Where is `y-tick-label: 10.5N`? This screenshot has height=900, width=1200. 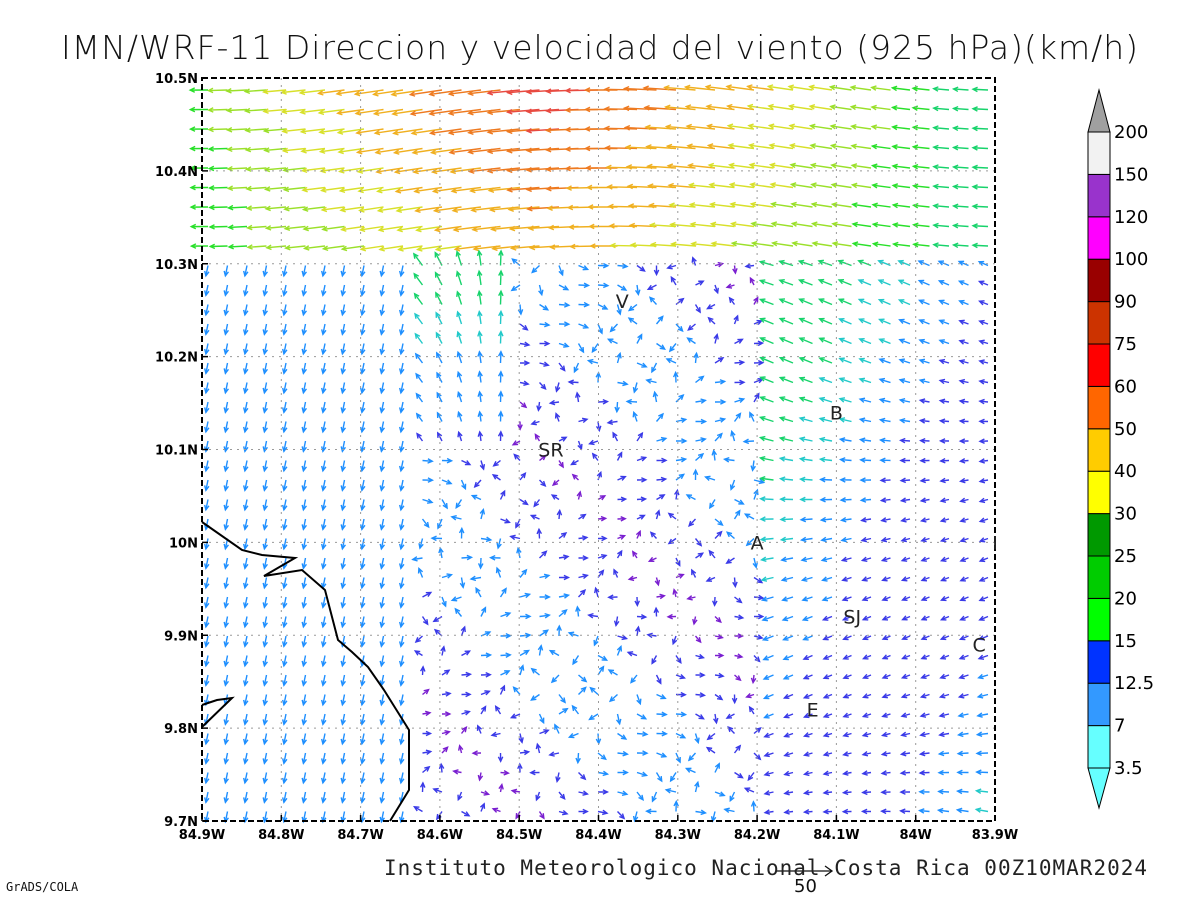
y-tick-label: 10.5N is located at coordinates (176, 79).